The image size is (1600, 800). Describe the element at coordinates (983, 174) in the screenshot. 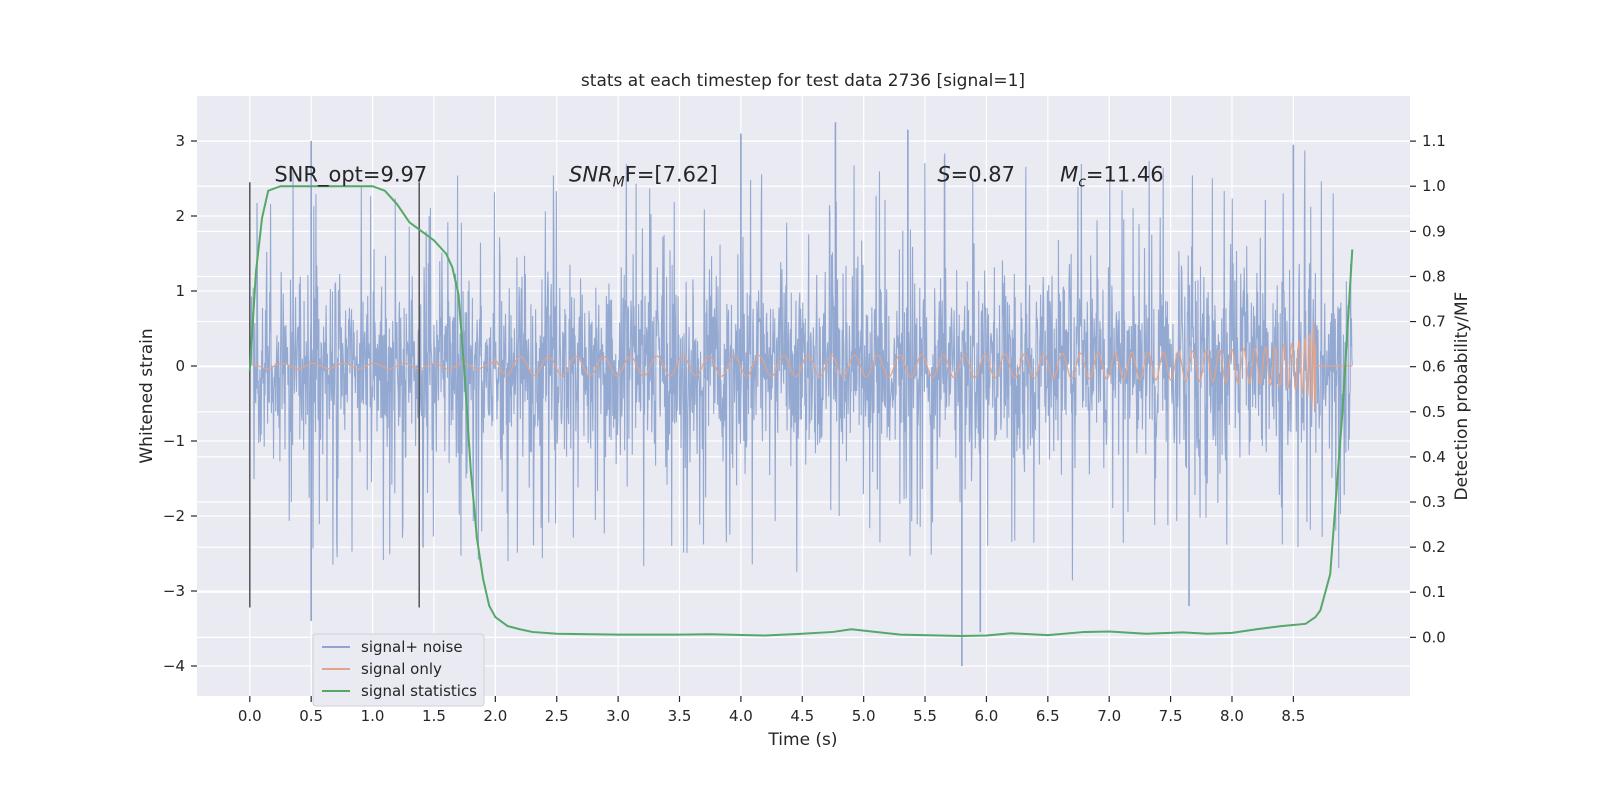

I see `annotation-2-suffix: =0.87` at that location.